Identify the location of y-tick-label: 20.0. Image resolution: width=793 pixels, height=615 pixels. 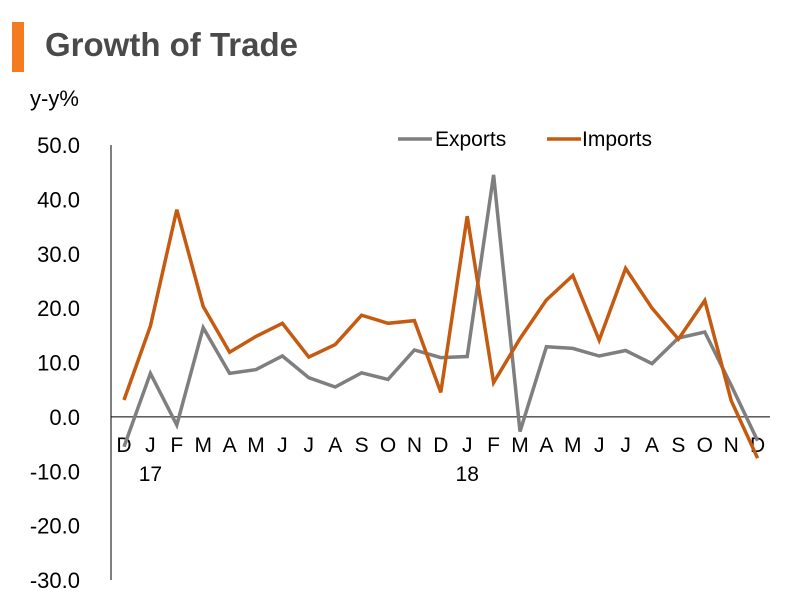
(58, 308).